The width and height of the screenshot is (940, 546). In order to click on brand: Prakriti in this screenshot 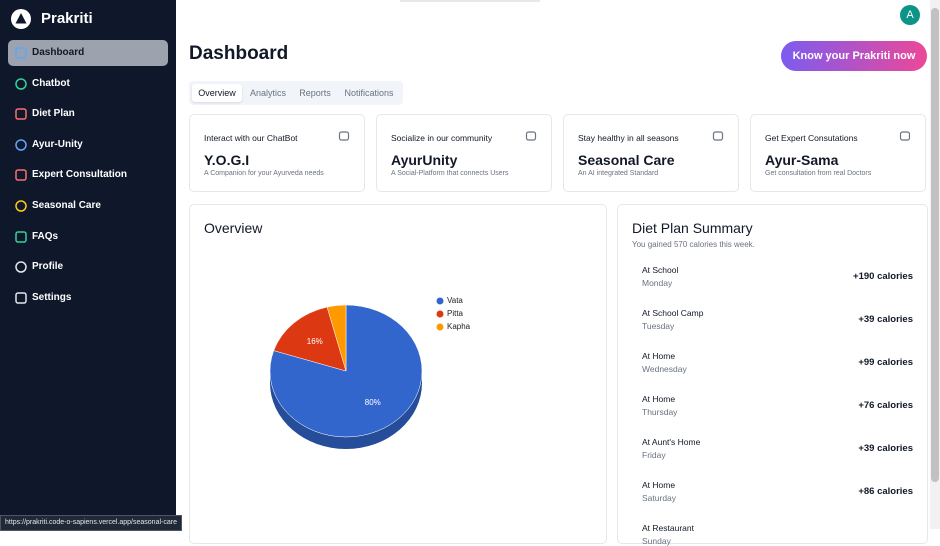, I will do `click(67, 18)`.